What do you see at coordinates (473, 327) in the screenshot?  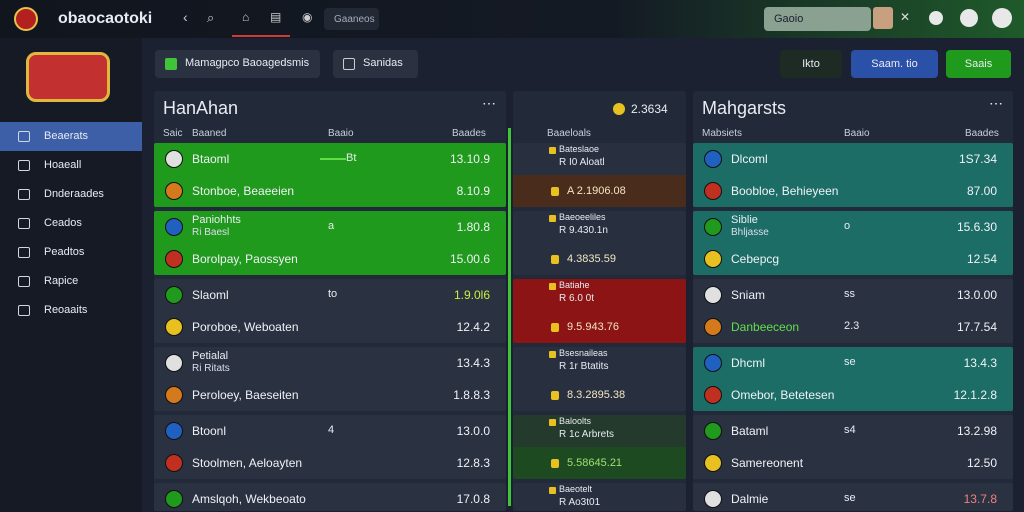 I see `odds-value: 12.4.2` at bounding box center [473, 327].